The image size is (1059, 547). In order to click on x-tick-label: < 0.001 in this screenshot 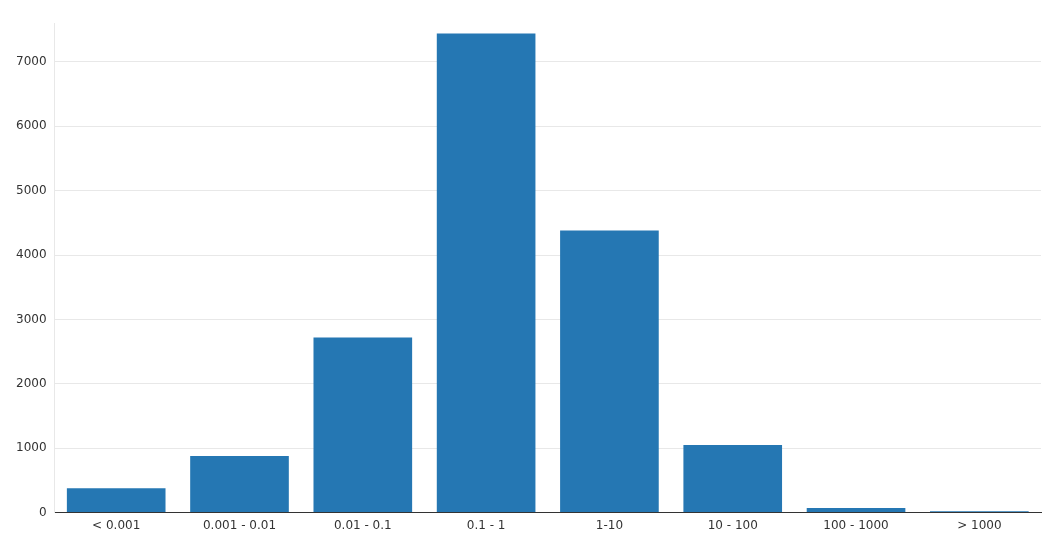, I will do `click(116, 524)`.